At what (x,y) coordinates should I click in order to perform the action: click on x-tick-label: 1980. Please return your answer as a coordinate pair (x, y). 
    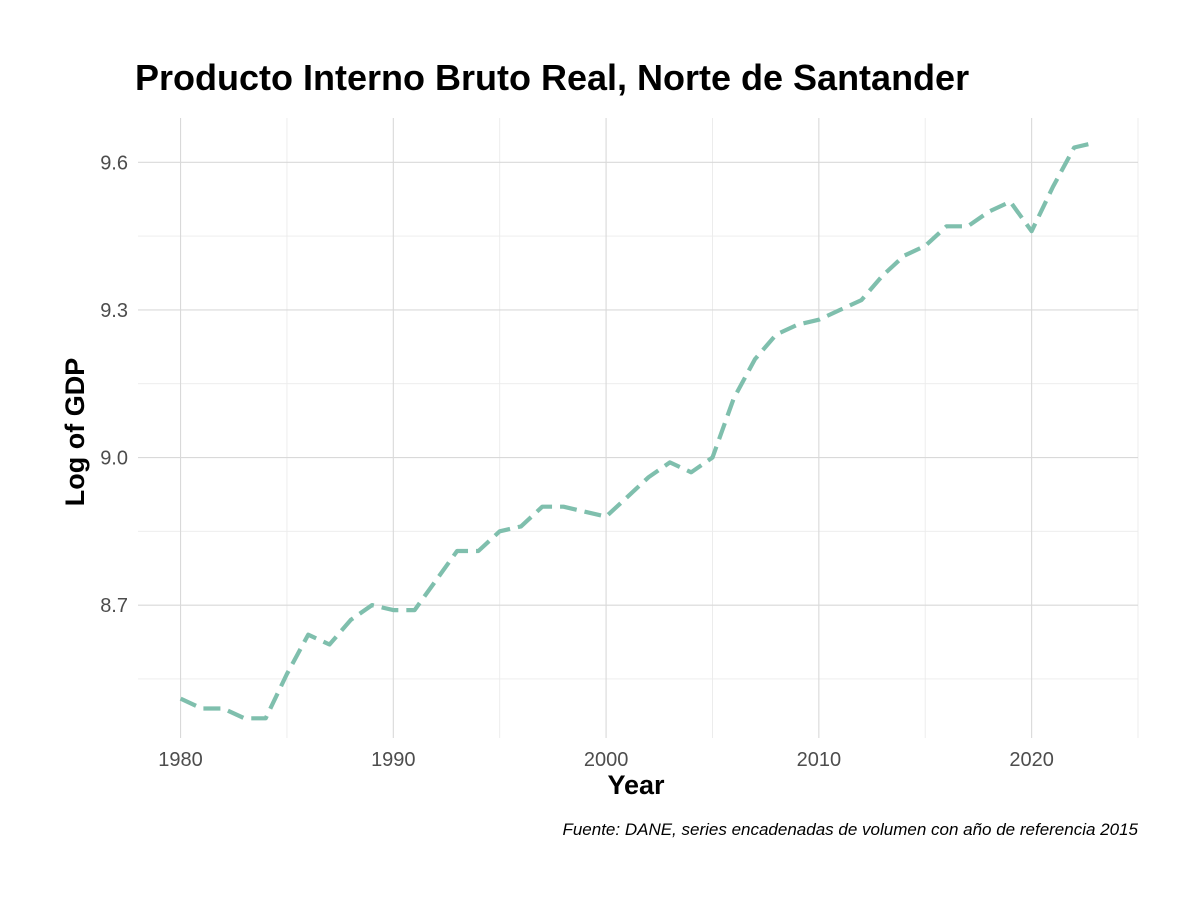
    Looking at the image, I should click on (180, 760).